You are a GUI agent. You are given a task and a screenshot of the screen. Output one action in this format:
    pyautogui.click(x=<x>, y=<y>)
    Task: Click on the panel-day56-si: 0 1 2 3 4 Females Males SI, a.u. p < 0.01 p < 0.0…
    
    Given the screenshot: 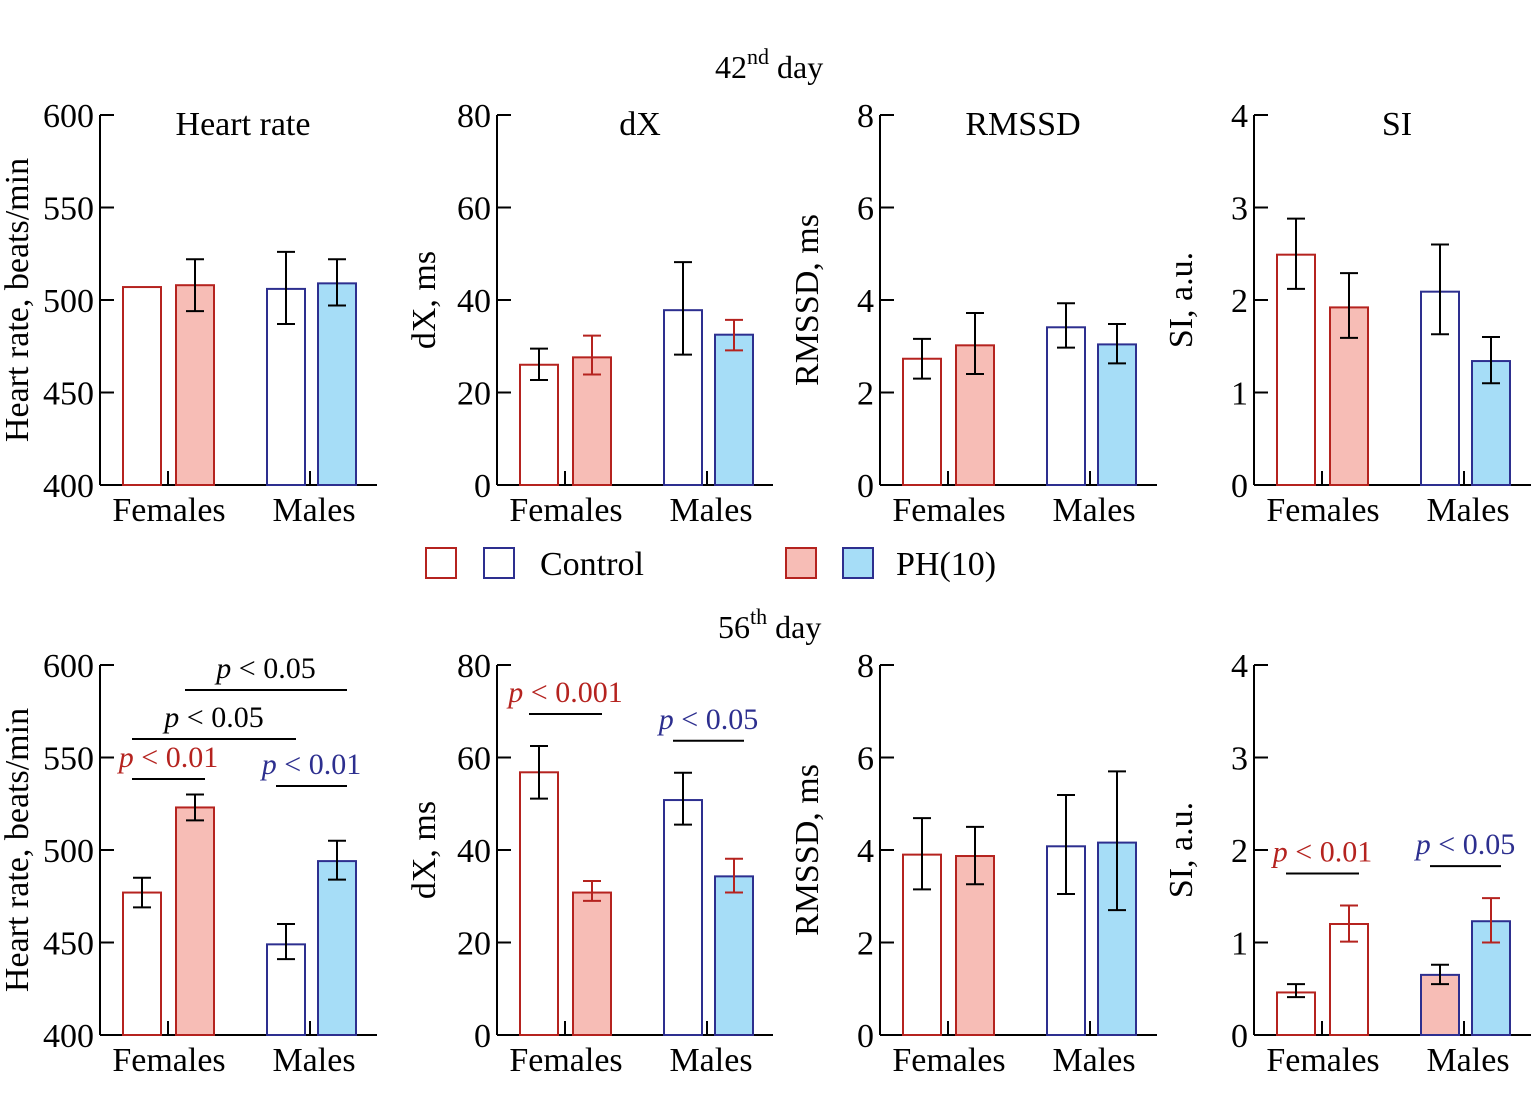 What is the action you would take?
    pyautogui.click(x=1347, y=863)
    